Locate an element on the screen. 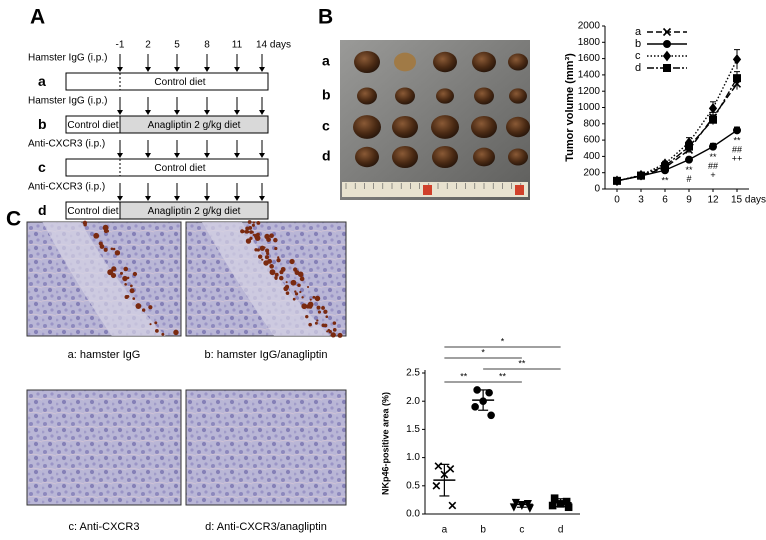  comparison-label: ** is located at coordinates (464, 376).